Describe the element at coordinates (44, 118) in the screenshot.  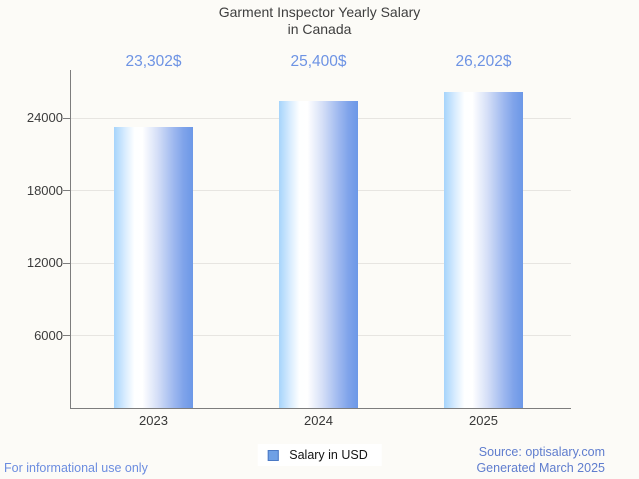
I see `y-tick-label-24000: 24000` at that location.